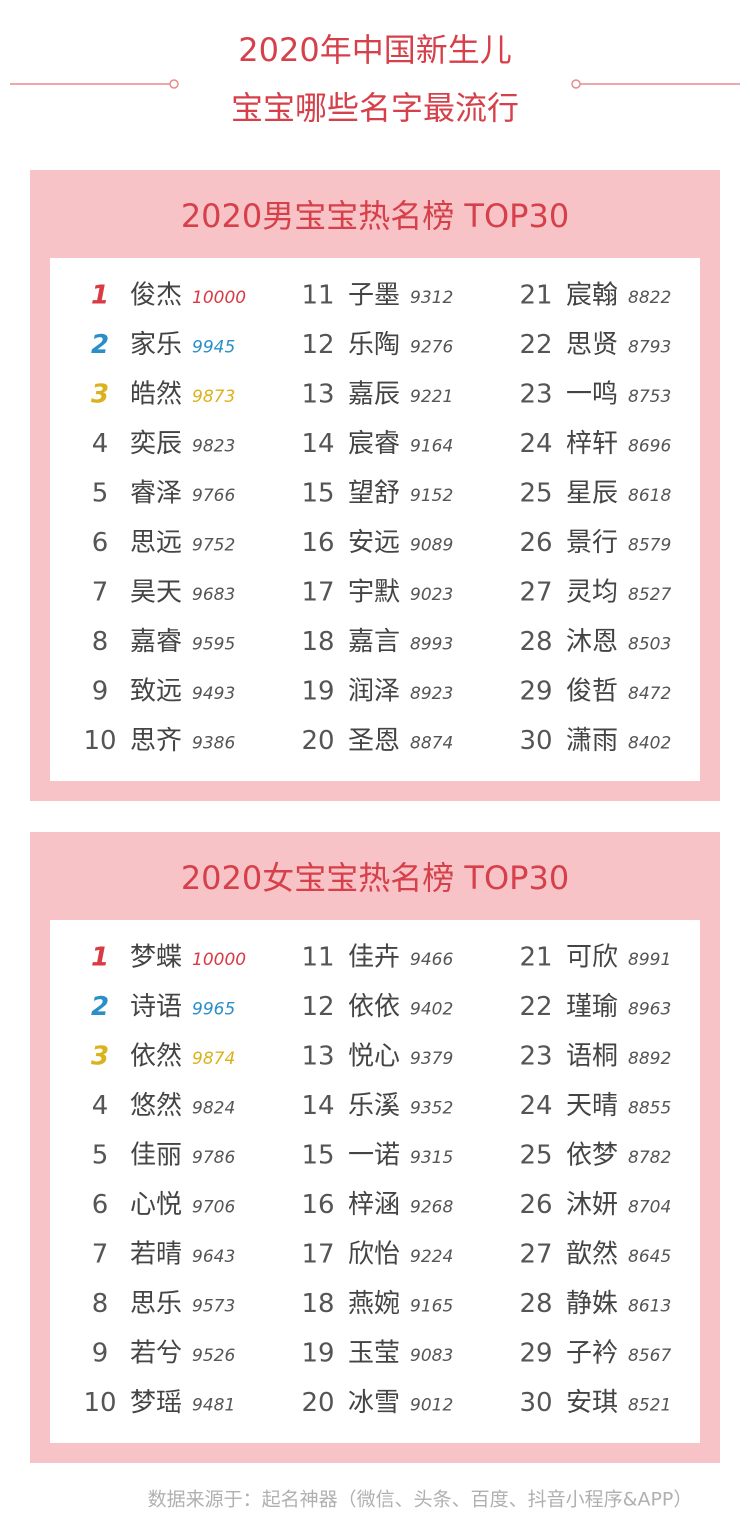  I want to click on score: 8567, so click(649, 1356).